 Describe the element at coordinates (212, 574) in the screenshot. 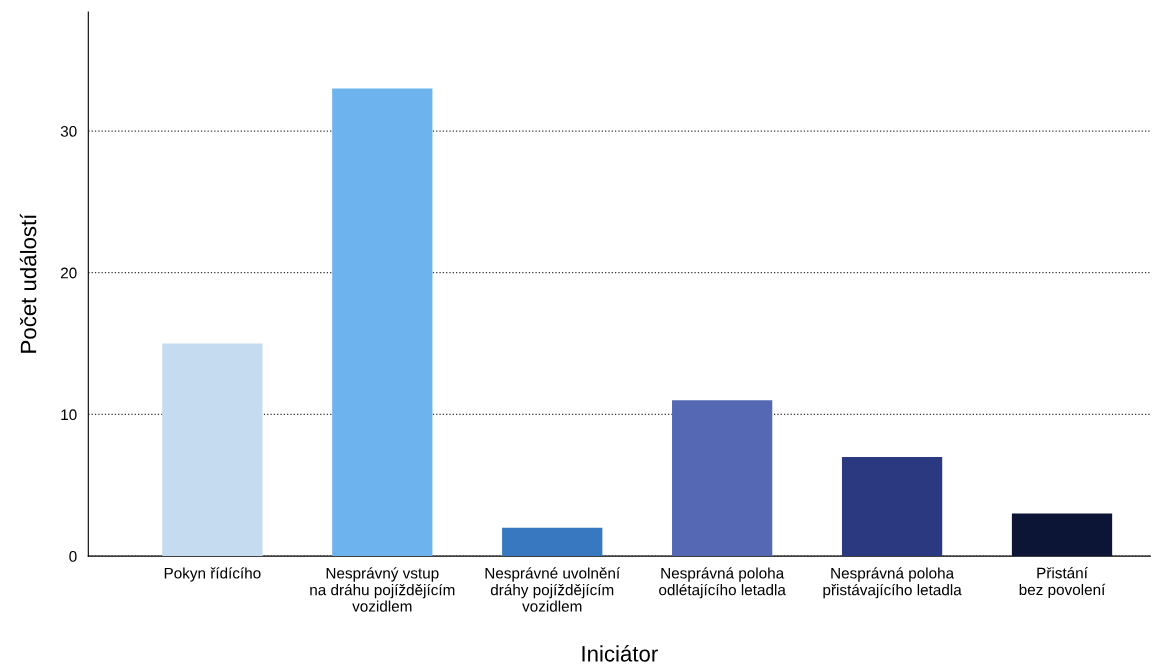

I see `x-tick-label: Pokyn řídícího` at that location.